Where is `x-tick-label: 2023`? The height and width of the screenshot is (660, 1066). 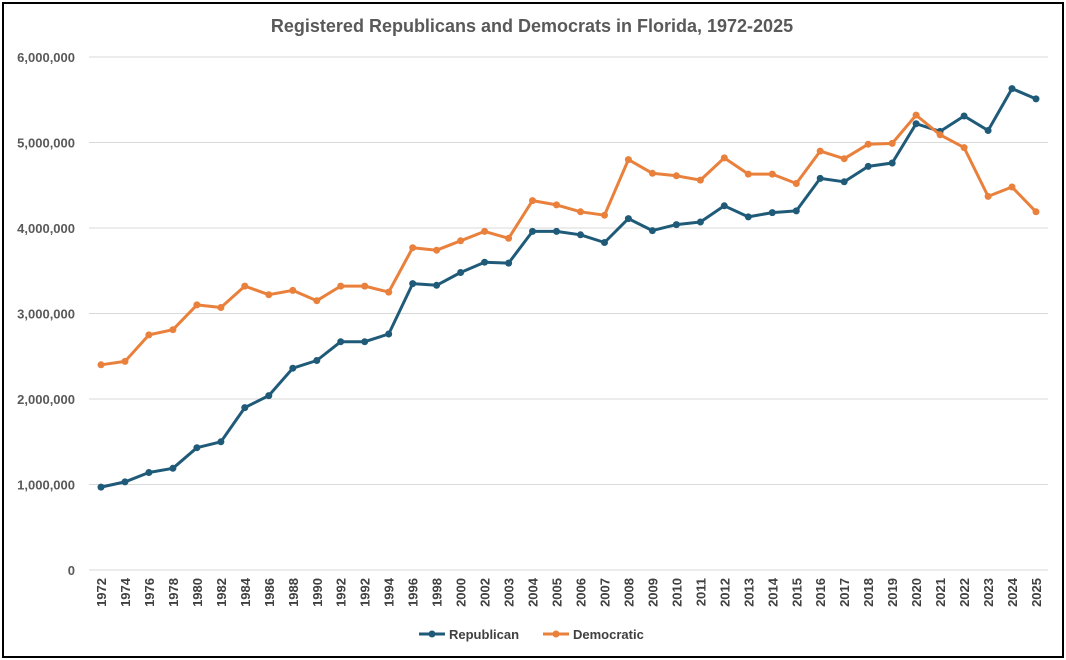
x-tick-label: 2023 is located at coordinates (988, 592).